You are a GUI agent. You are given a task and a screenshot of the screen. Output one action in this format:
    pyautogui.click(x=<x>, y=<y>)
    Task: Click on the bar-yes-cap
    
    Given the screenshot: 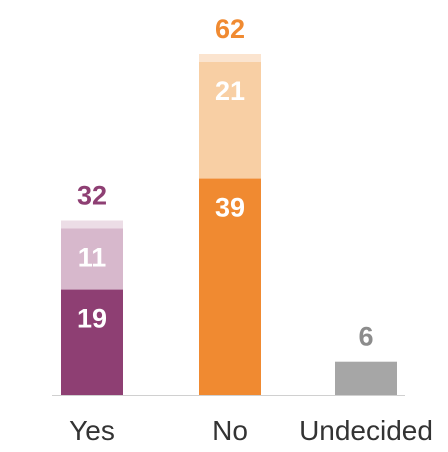 What is the action you would take?
    pyautogui.click(x=92, y=224)
    